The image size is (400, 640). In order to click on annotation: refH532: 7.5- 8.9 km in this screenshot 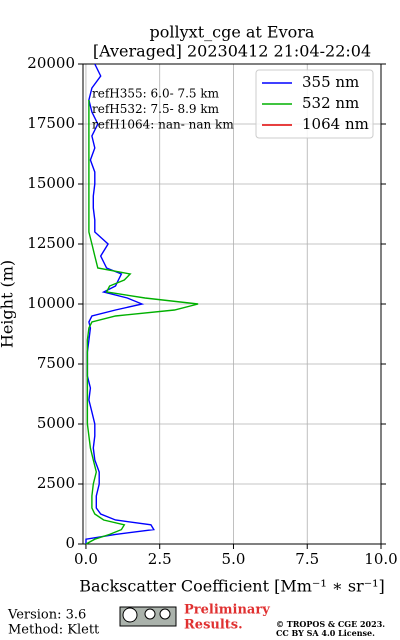, I will do `click(156, 109)`.